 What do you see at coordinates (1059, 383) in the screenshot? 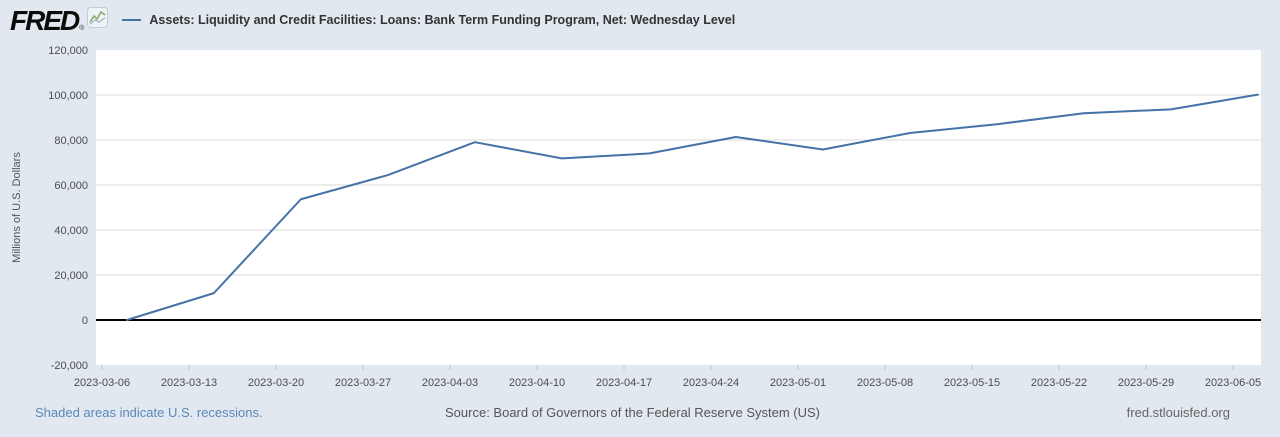
I see `x-axis-tick-label: 2023-05-22` at bounding box center [1059, 383].